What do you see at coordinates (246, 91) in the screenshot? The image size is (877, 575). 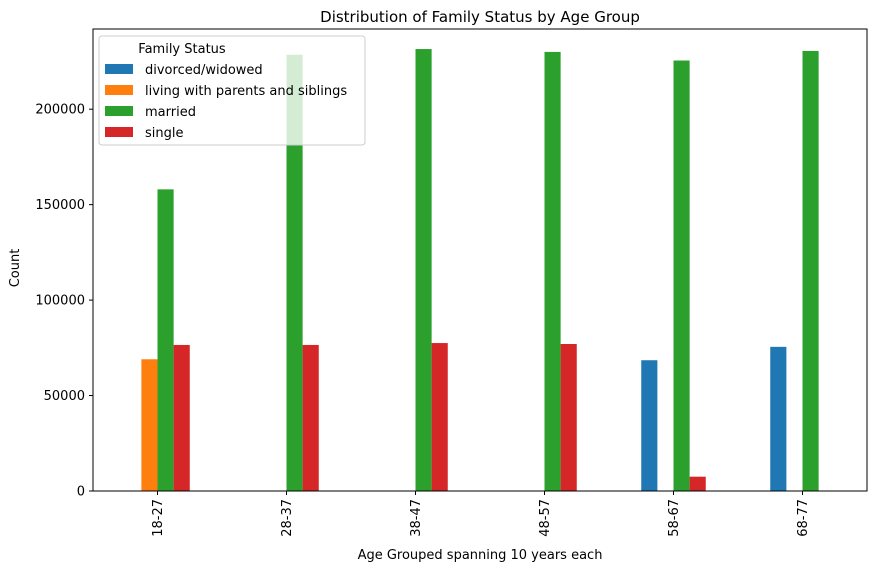 I see `legend-label: living with parents and siblings` at bounding box center [246, 91].